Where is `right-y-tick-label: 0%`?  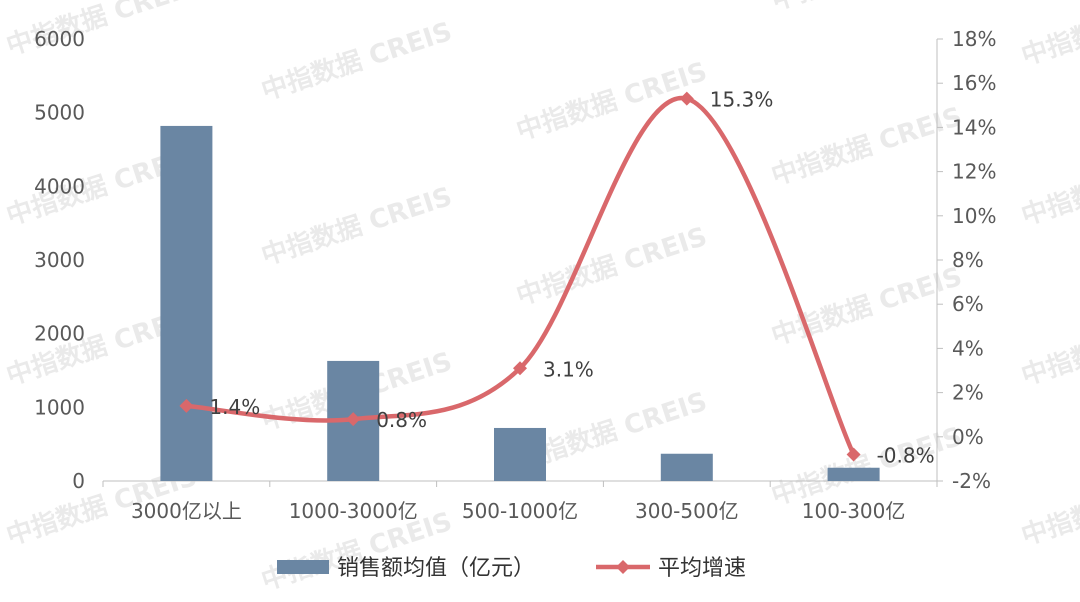
right-y-tick-label: 0% is located at coordinates (968, 437).